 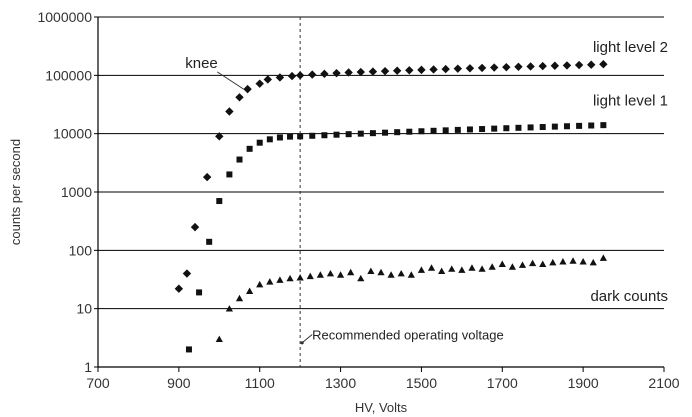 What do you see at coordinates (84, 309) in the screenshot?
I see `y-tick-label-10: 10` at bounding box center [84, 309].